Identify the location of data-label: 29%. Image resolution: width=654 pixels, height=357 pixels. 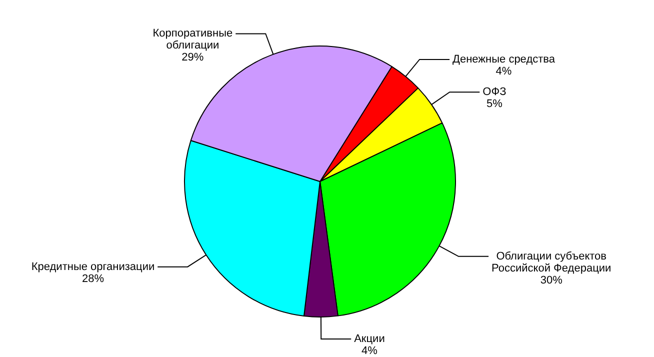
(193, 58).